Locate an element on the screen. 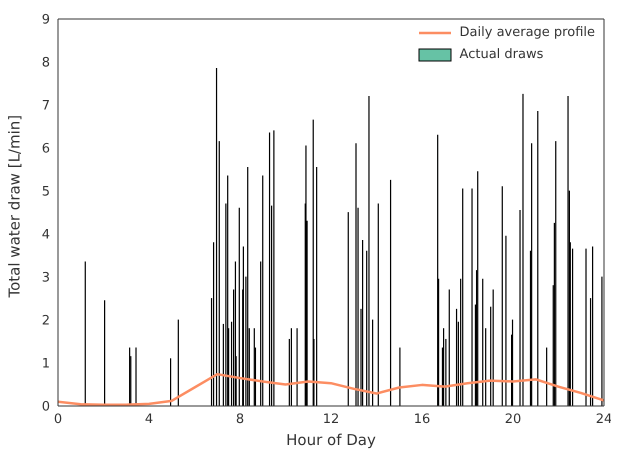 The image size is (619, 453). y-axis-title: Total water draw [L/min] is located at coordinates (14, 206).